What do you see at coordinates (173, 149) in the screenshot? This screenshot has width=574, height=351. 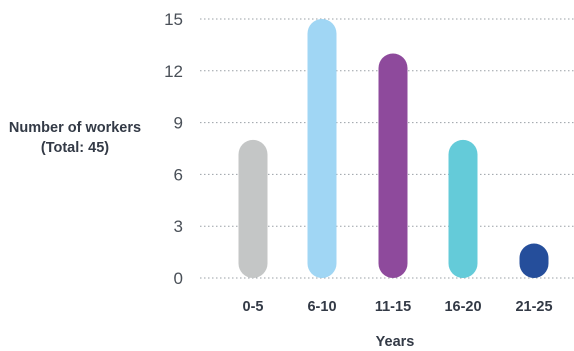 I see `y-tick-labels: 0 3 6 9 12 15` at bounding box center [173, 149].